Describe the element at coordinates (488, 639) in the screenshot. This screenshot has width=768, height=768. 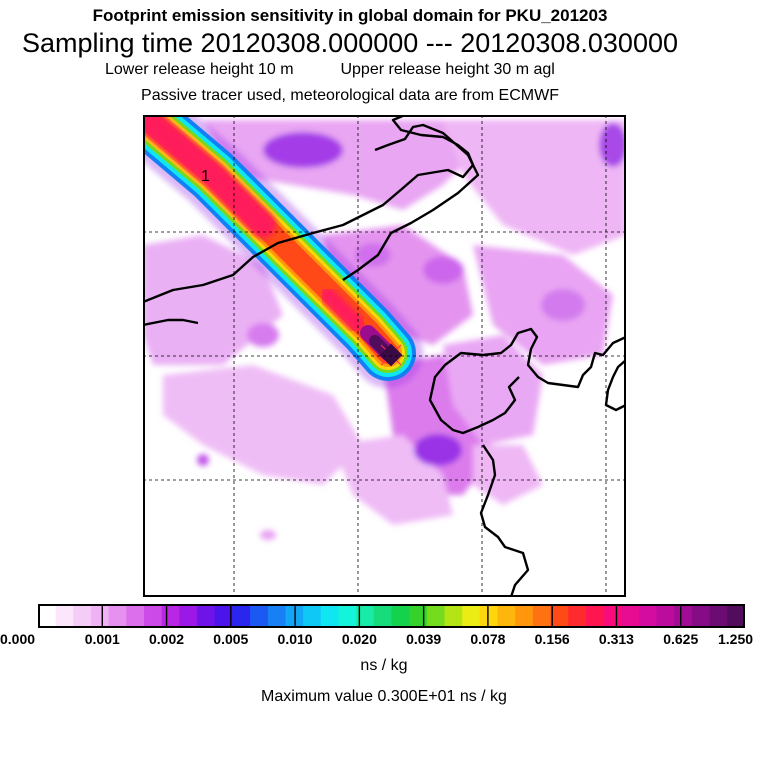
I see `colorbar-tick-label: 0.078` at that location.